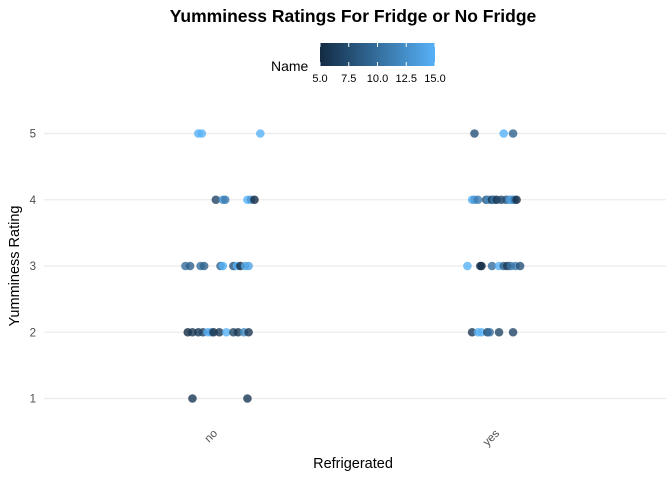 The height and width of the screenshot is (480, 672). What do you see at coordinates (434, 79) in the screenshot?
I see `legend-tick-label: 15.0` at bounding box center [434, 79].